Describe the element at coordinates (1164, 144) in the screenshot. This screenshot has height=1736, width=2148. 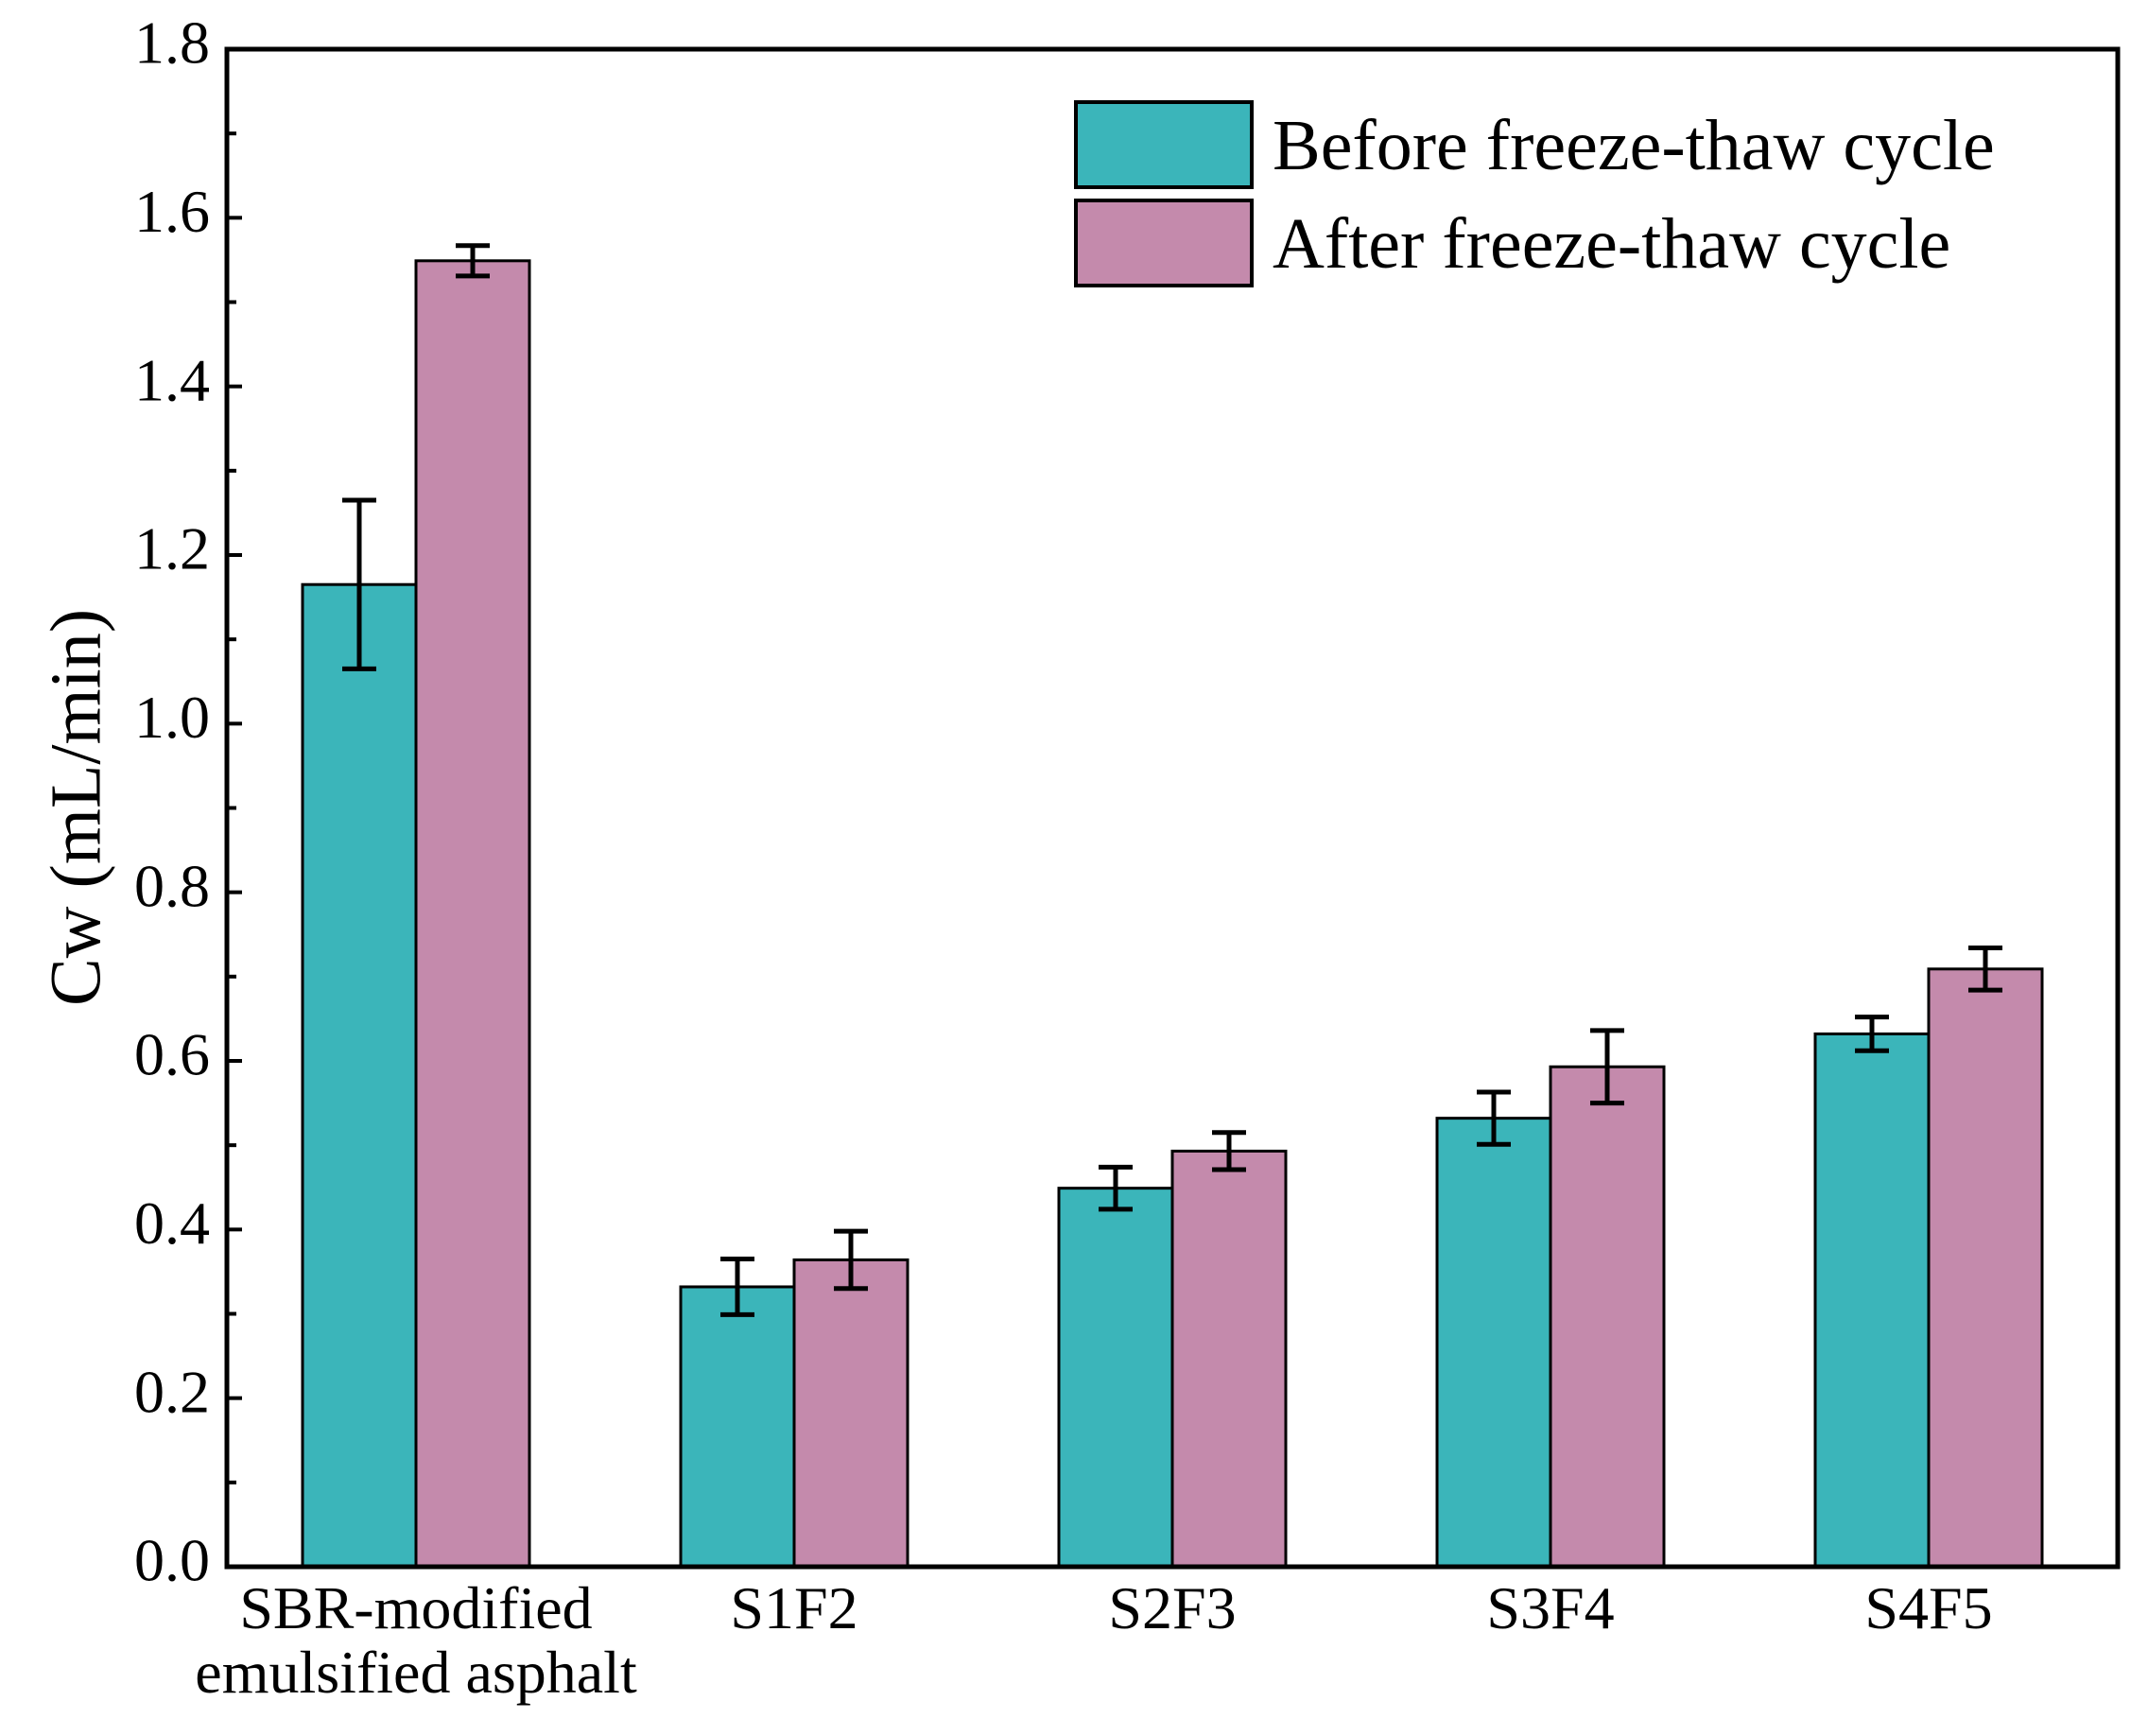
I see `legend-swatch-before` at that location.